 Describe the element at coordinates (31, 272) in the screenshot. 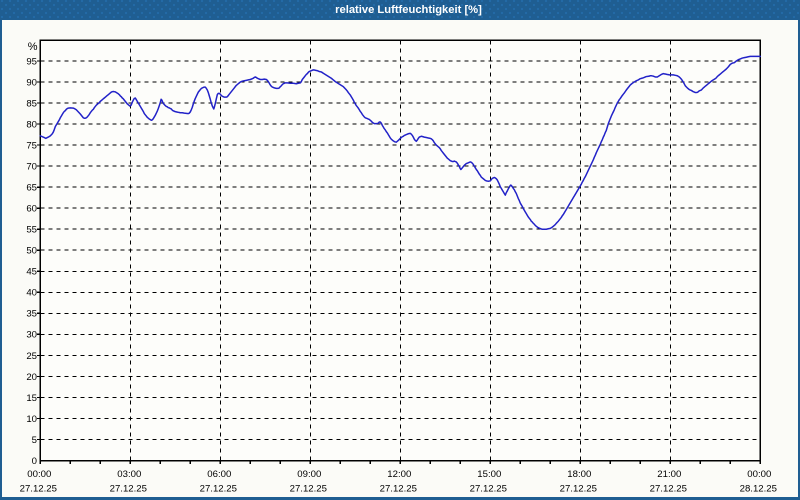

I see `svg-text: 45` at that location.